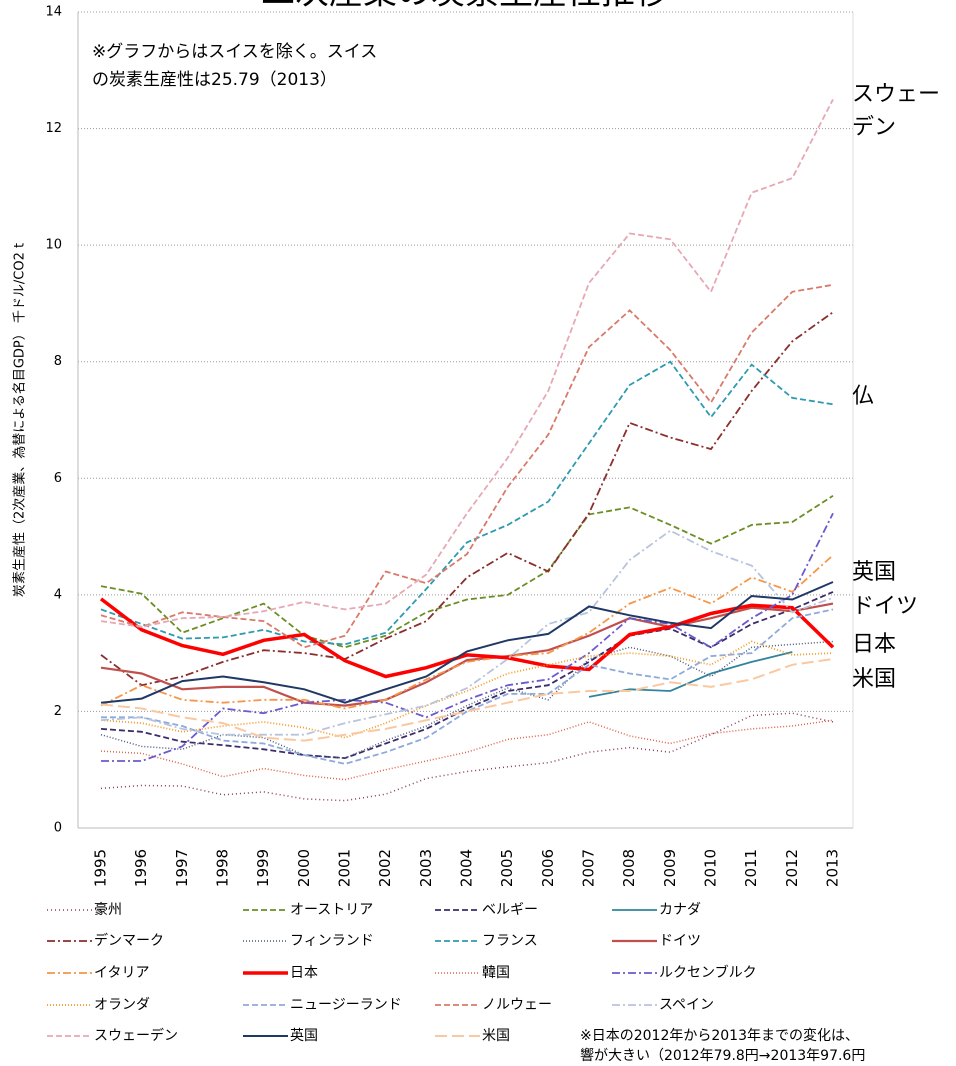 This screenshot has height=1066, width=956. Describe the element at coordinates (426, 868) in the screenshot. I see `x-tick-label: 2003` at that location.